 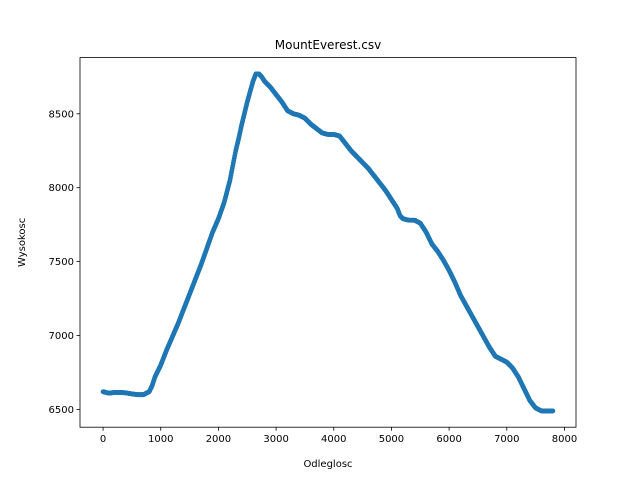 I want to click on y-tick-label: 7000, so click(x=61, y=336).